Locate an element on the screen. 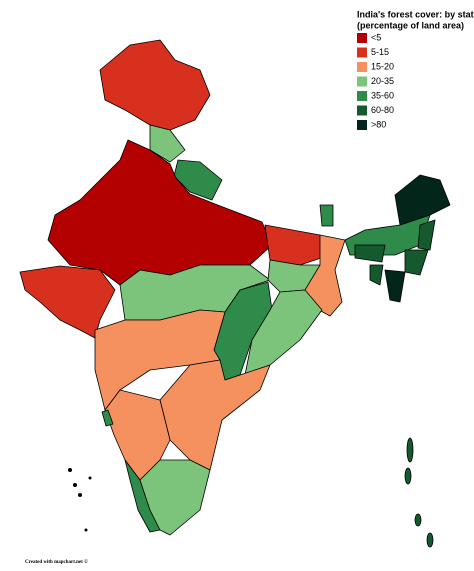  credit: Created with mapchart.net © is located at coordinates (56, 562).